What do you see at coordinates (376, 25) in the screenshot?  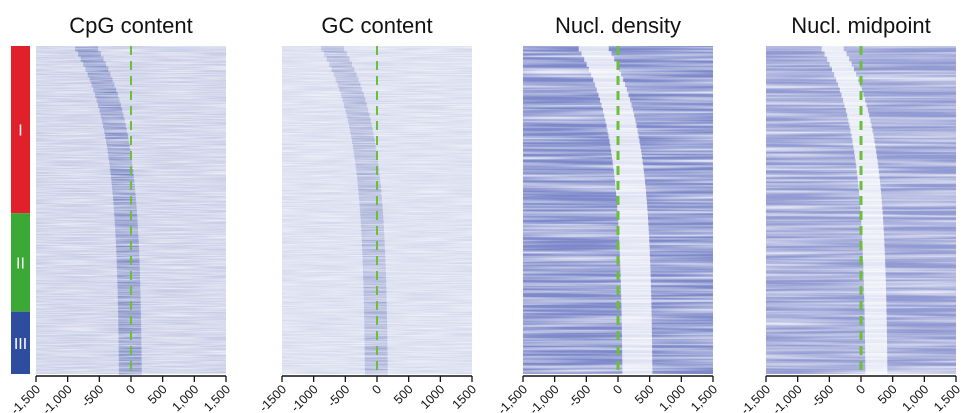 I see `panel-title: GC content` at bounding box center [376, 25].